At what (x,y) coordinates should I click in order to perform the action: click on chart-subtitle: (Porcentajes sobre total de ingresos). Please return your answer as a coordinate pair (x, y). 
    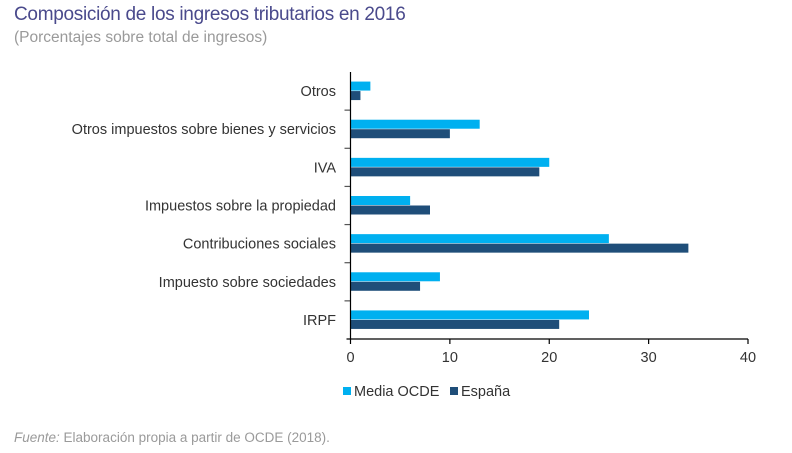
    Looking at the image, I should click on (141, 37).